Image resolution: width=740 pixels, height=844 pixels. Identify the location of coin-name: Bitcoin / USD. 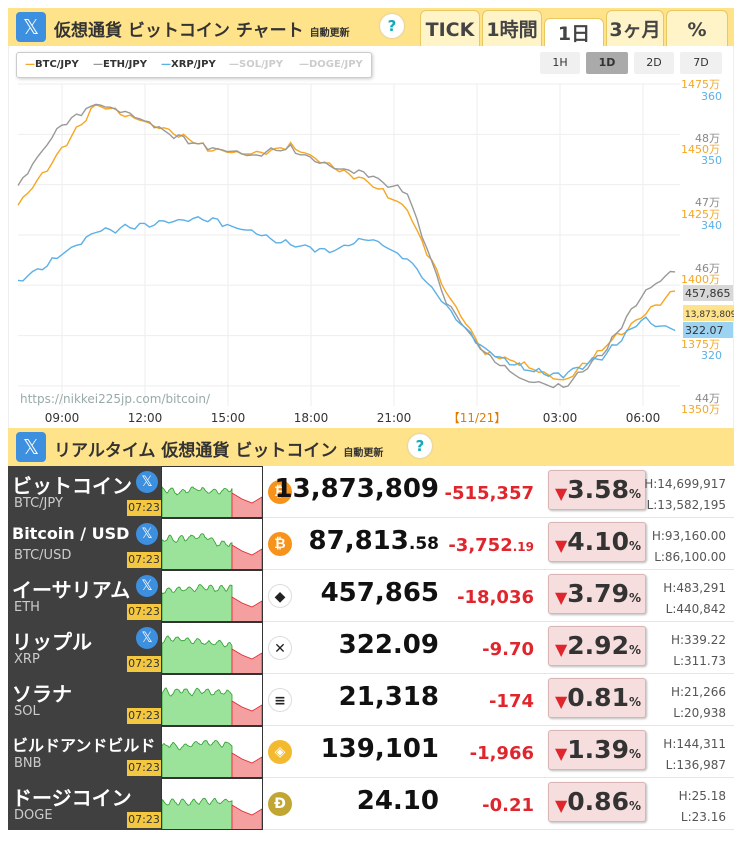
(70, 533).